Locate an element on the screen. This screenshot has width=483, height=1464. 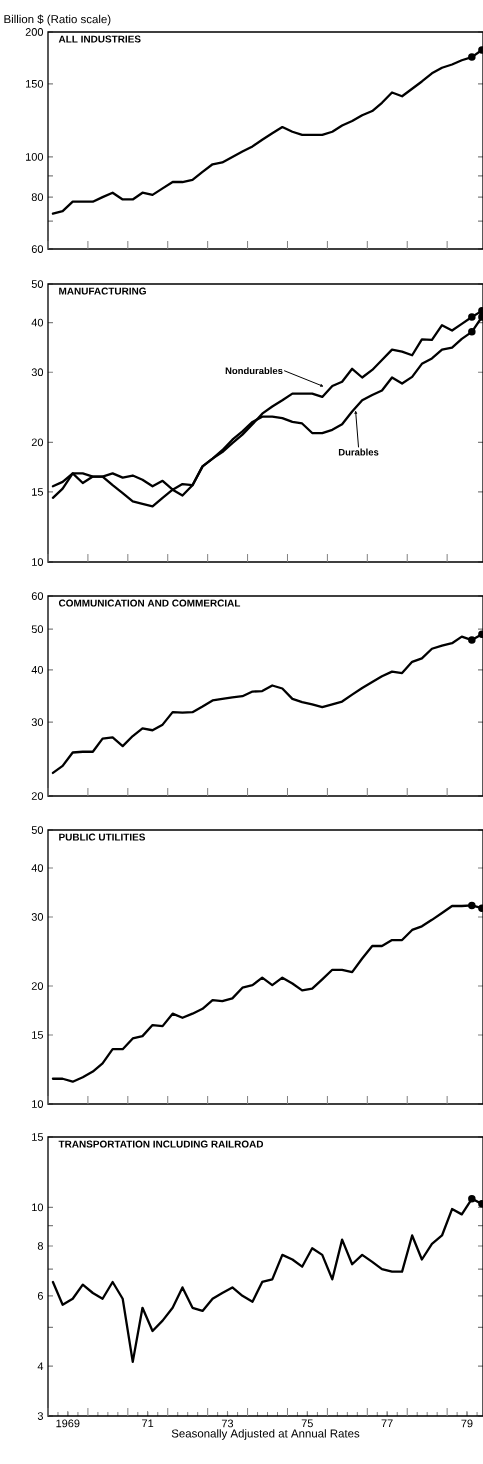
chart-title: TRANSPORTATION INCLUDING RAILROAD is located at coordinates (161, 1144).